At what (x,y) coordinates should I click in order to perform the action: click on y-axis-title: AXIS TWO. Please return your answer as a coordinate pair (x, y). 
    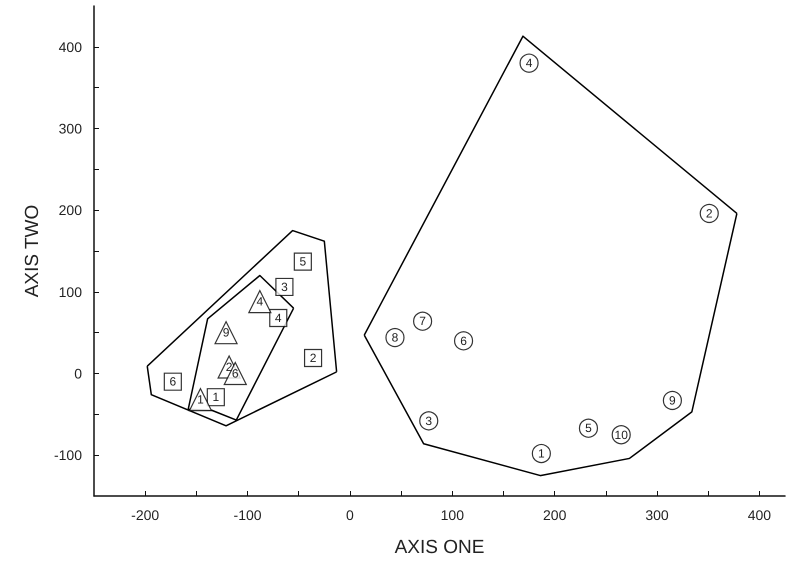
    Looking at the image, I should click on (32, 251).